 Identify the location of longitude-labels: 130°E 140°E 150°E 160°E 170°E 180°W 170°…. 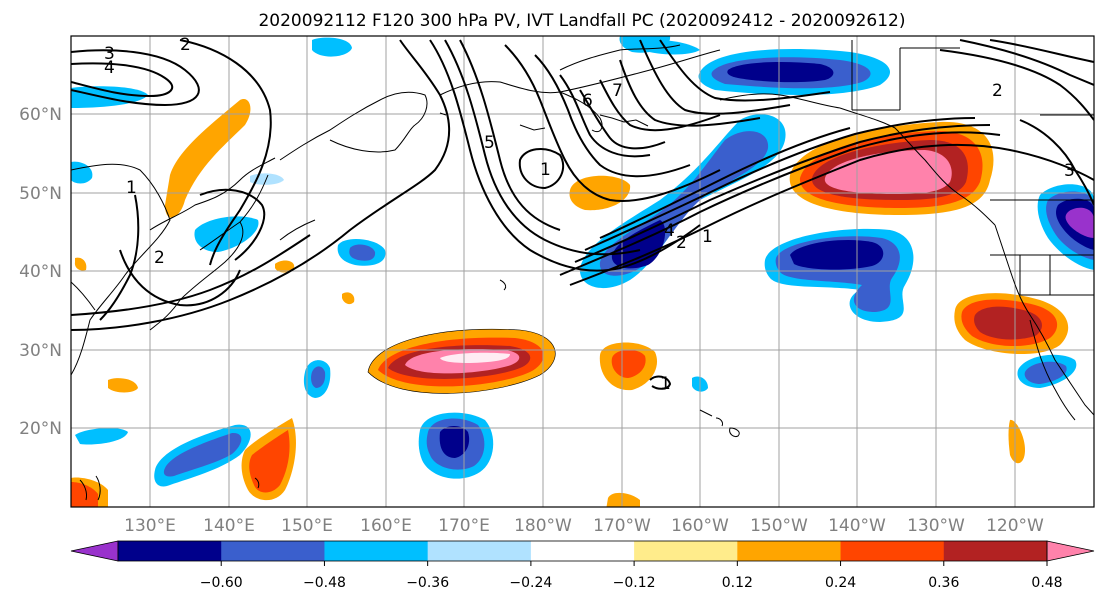
(584, 526).